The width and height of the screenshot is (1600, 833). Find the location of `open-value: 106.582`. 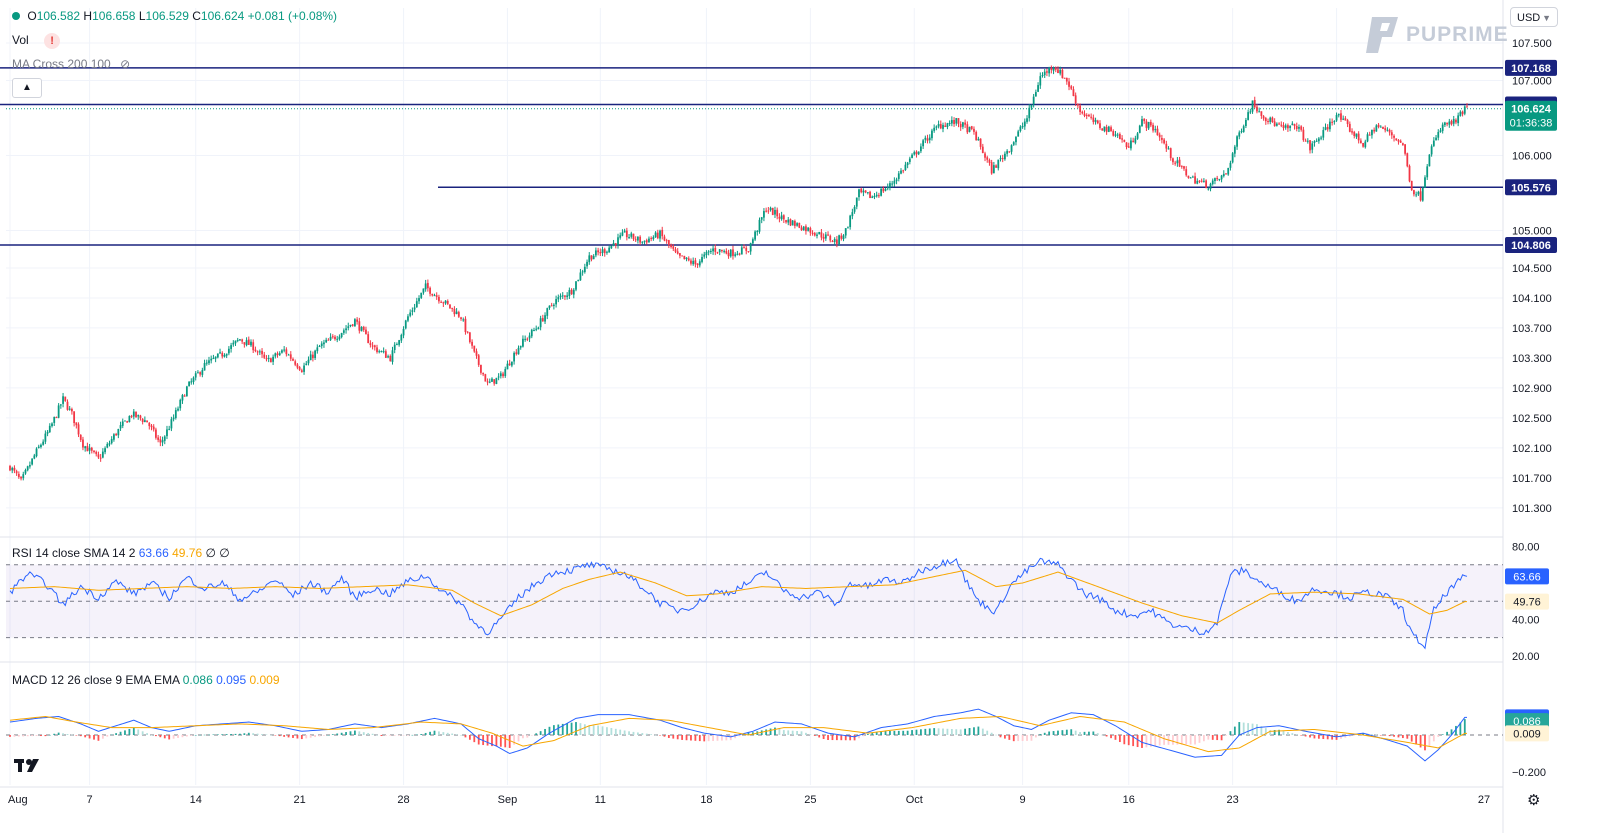

open-value: 106.582 is located at coordinates (58, 16).